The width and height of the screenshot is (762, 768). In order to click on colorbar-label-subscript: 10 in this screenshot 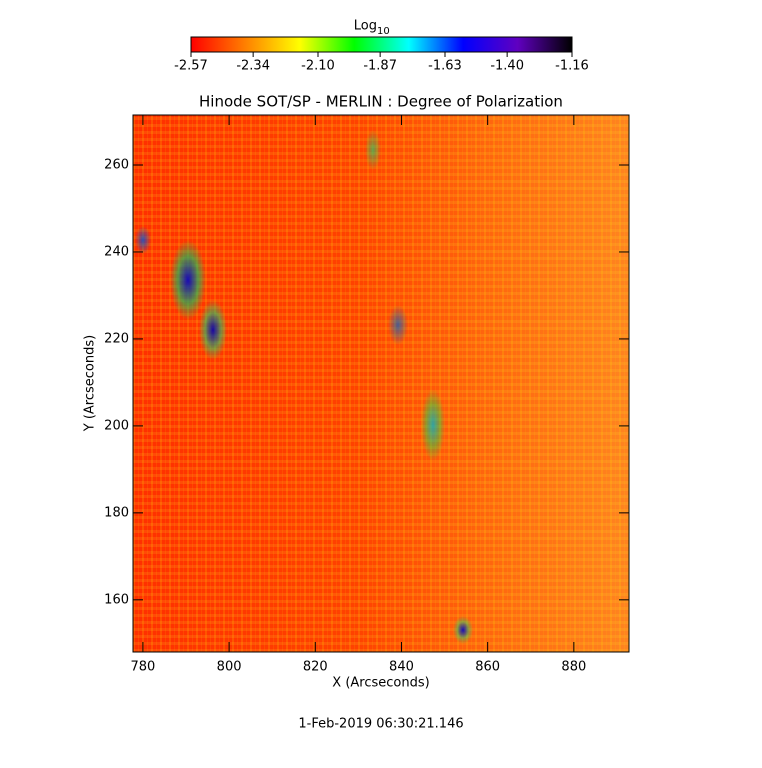, I will do `click(383, 31)`.